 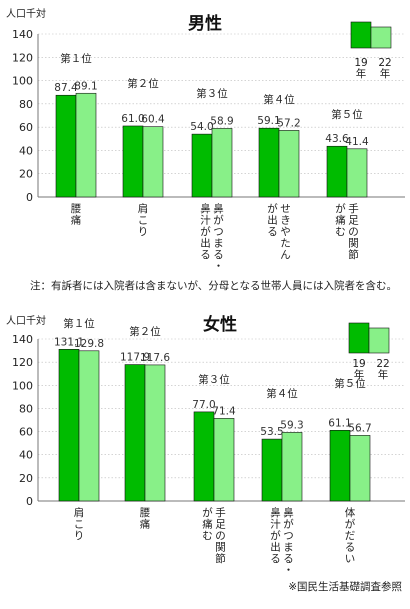 What do you see at coordinates (69, 342) in the screenshot?
I see `data-label: 131.1` at bounding box center [69, 342].